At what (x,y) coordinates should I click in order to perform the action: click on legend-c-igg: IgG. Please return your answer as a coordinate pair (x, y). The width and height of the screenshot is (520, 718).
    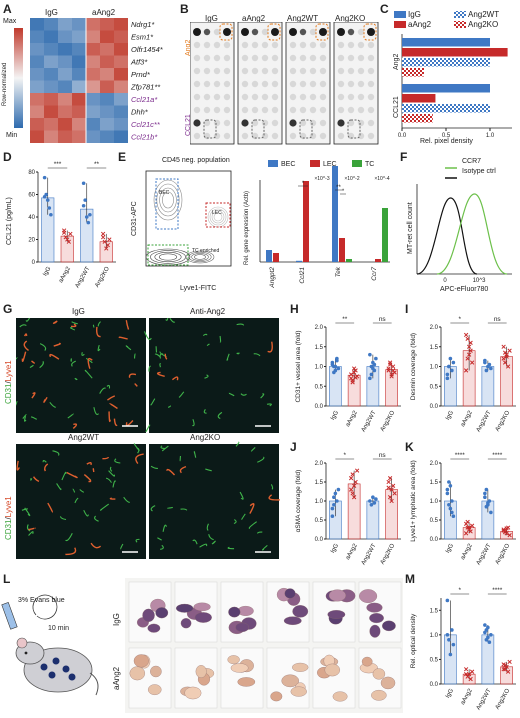
    Looking at the image, I should click on (414, 14).